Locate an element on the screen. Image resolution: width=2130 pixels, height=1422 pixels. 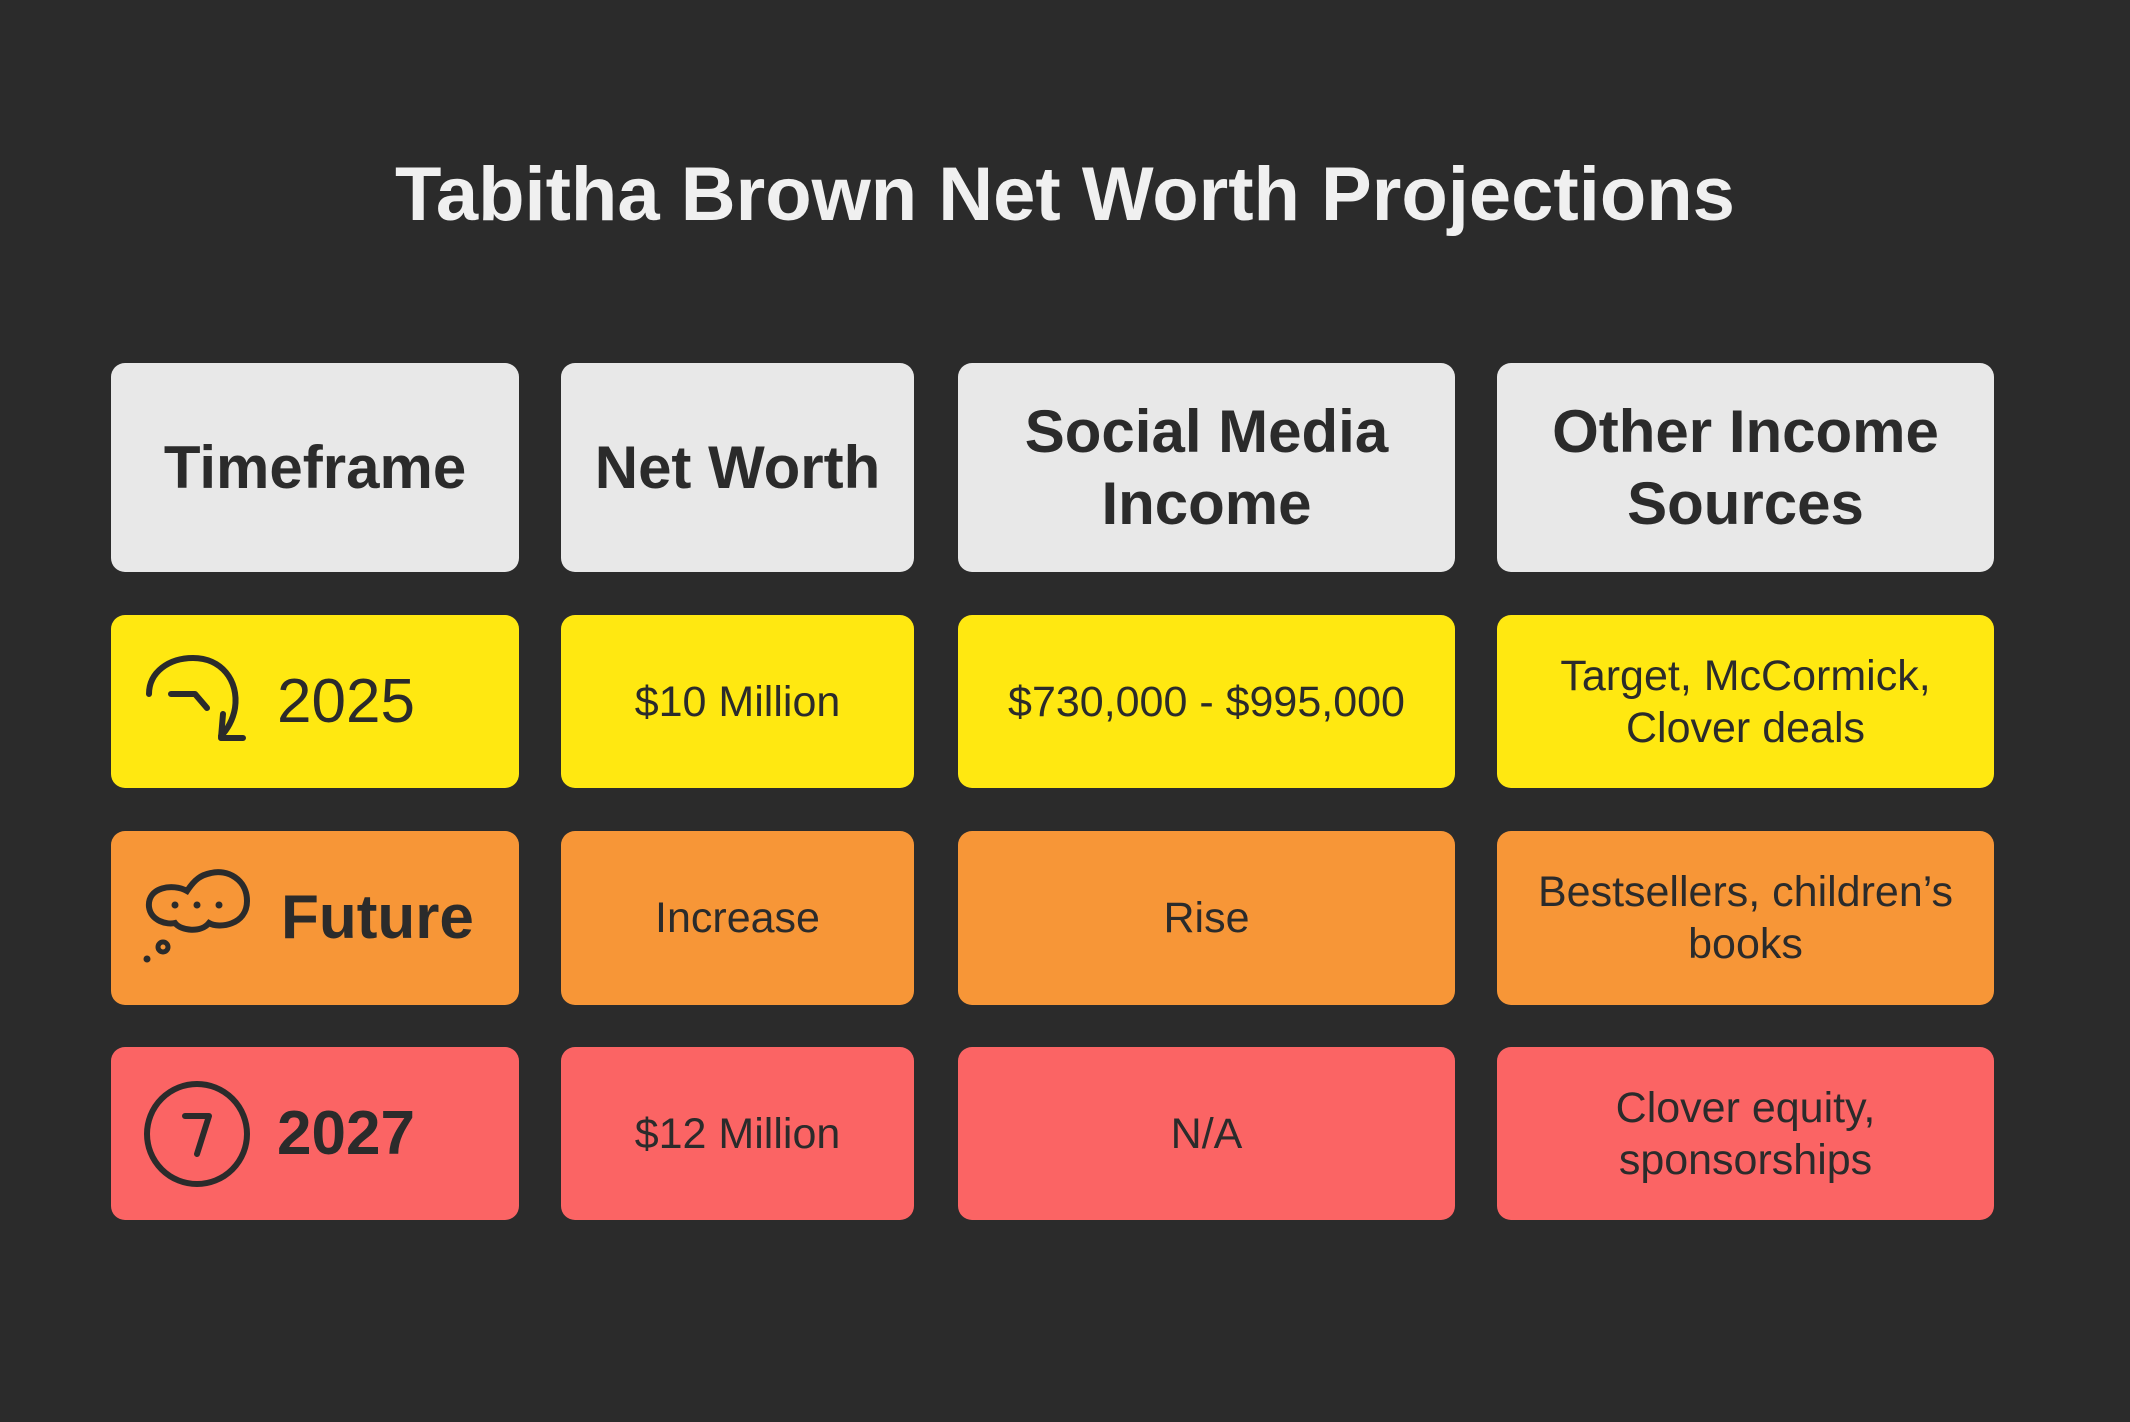
other-income-2027: Clover equity, sponsorships is located at coordinates (1745, 1133).